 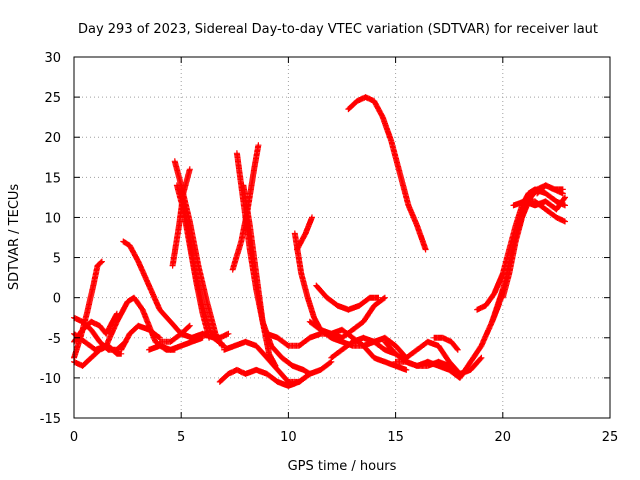 I want to click on series-arc13, so click(x=176, y=343).